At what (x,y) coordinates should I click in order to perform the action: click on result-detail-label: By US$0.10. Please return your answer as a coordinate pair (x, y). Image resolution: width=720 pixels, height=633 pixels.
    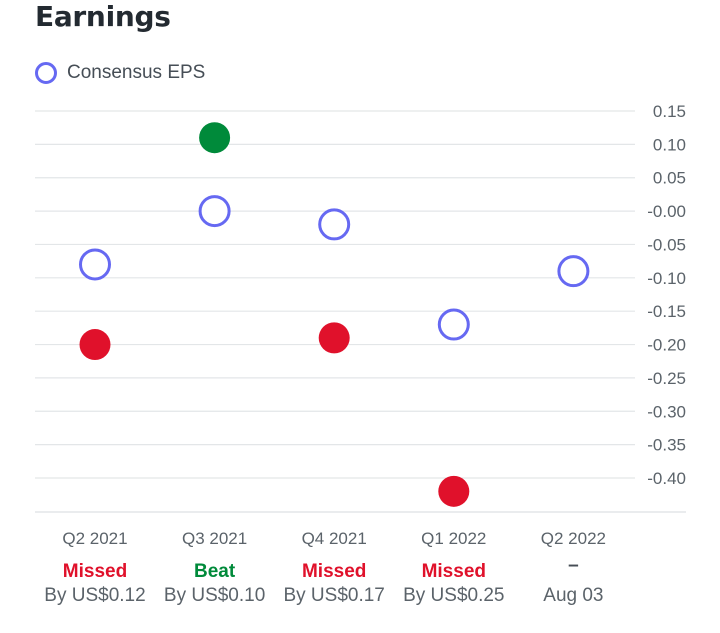
    Looking at the image, I should click on (214, 595).